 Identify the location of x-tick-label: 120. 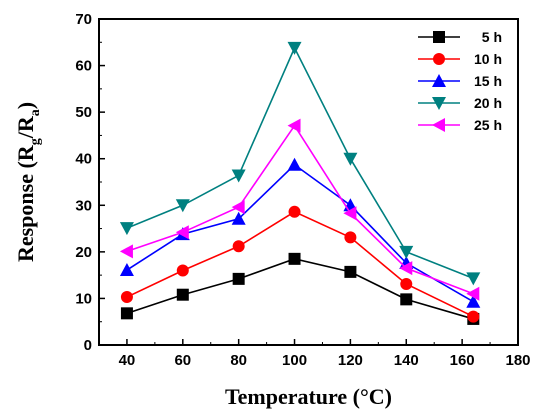
(350, 360).